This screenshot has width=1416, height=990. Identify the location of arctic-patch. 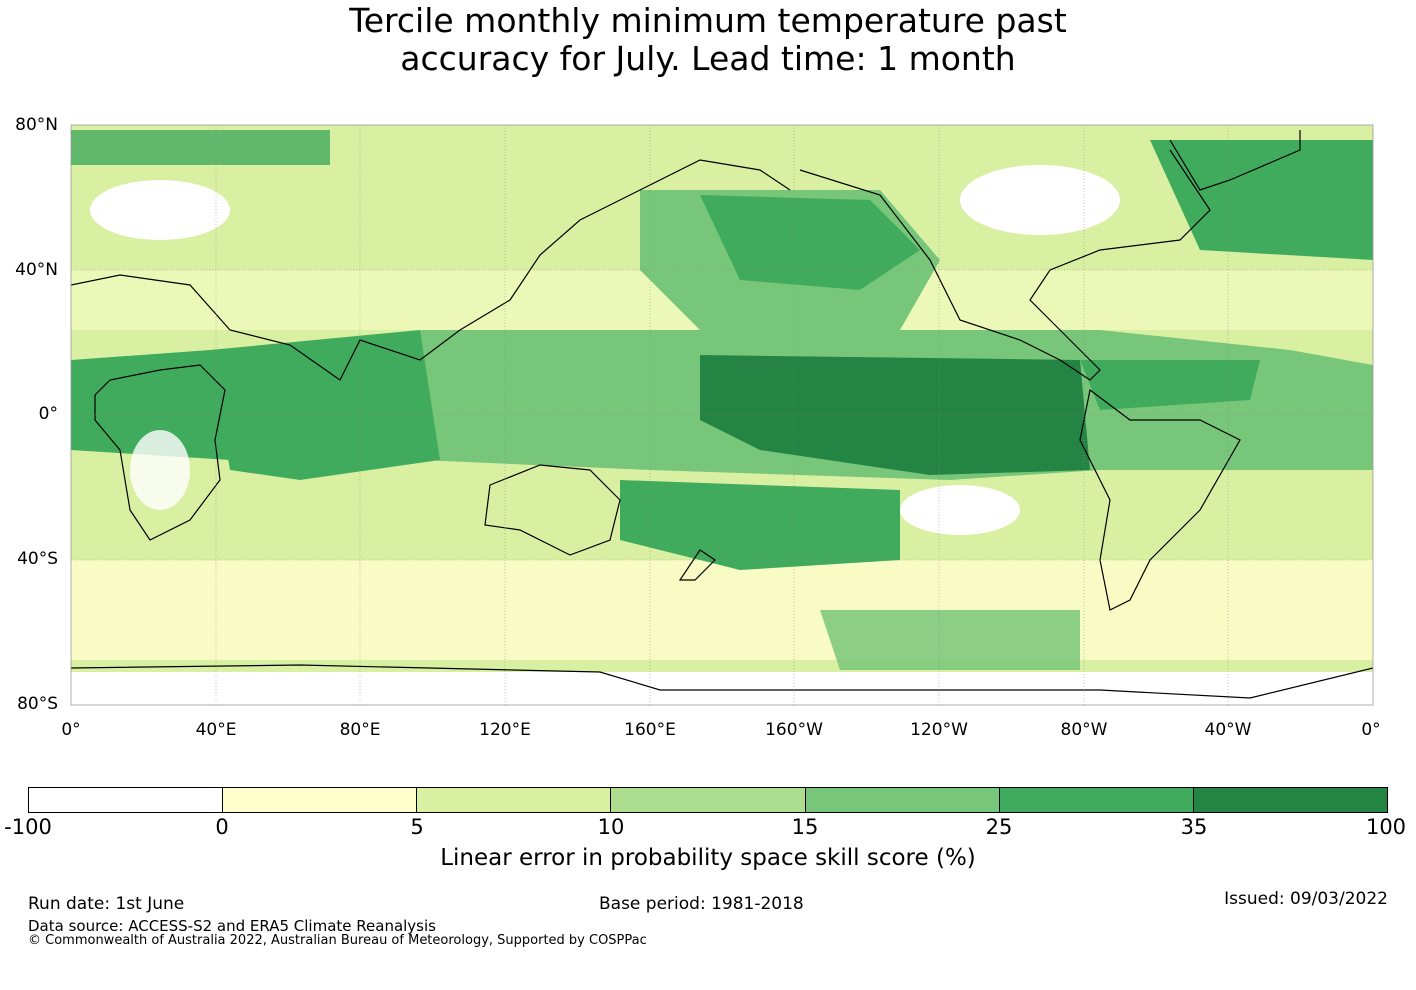
(200, 147).